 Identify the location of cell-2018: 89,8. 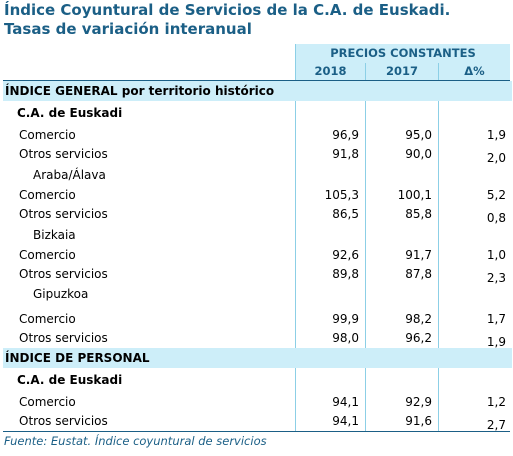
(330, 274).